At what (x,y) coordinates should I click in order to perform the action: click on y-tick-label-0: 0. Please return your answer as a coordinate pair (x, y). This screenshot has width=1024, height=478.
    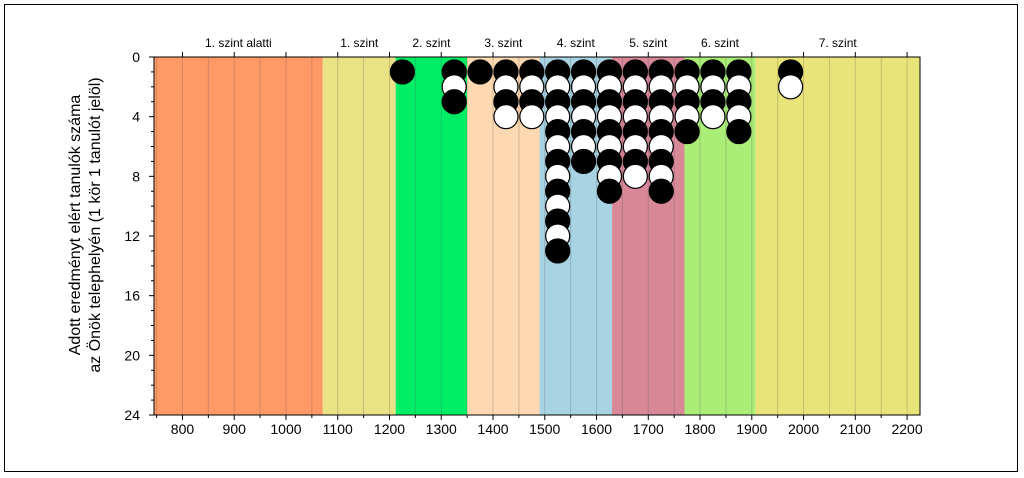
    Looking at the image, I should click on (136, 57).